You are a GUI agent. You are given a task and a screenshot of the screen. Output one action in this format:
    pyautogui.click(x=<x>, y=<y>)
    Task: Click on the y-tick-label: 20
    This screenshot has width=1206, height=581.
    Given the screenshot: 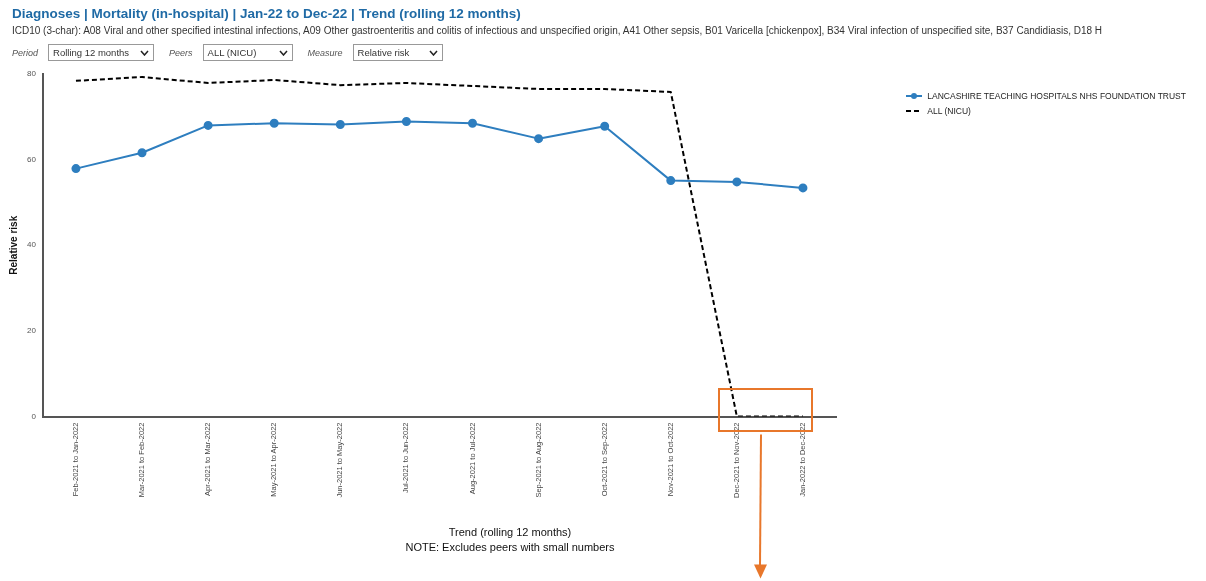 What is the action you would take?
    pyautogui.click(x=31, y=331)
    